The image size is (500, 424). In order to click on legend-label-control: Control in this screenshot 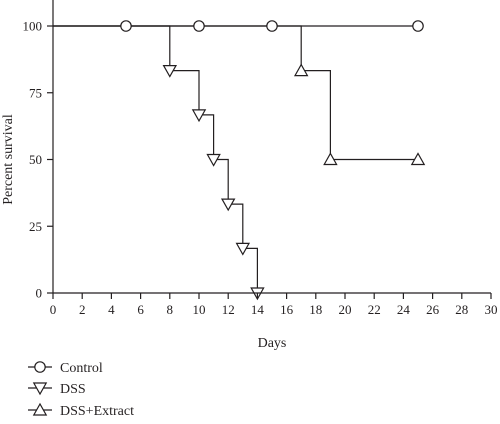, I will do `click(81, 368)`.